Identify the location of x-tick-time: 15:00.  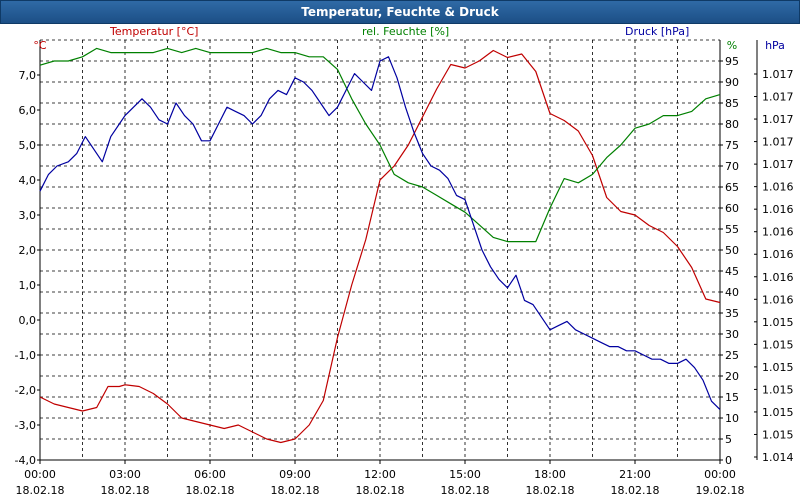
(465, 474).